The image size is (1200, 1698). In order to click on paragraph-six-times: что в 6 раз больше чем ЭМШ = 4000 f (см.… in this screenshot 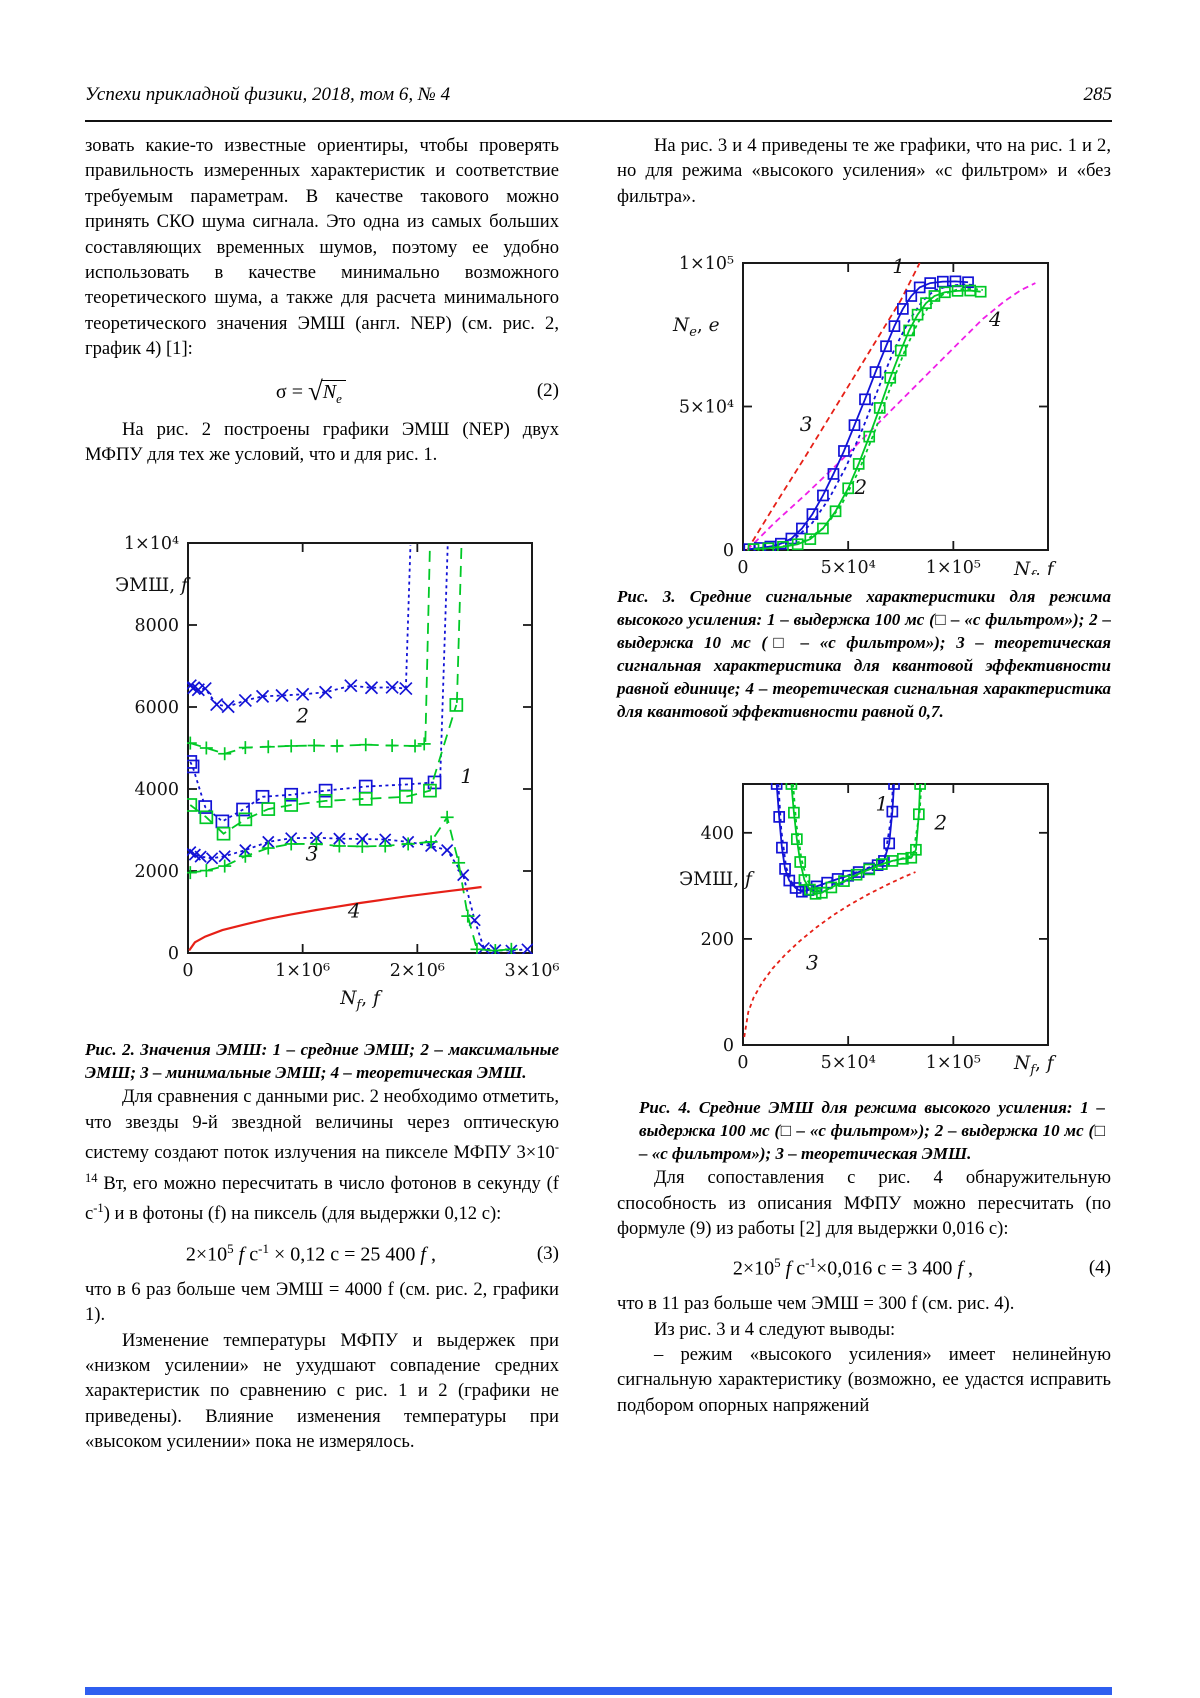, I will do `click(322, 1302)`.